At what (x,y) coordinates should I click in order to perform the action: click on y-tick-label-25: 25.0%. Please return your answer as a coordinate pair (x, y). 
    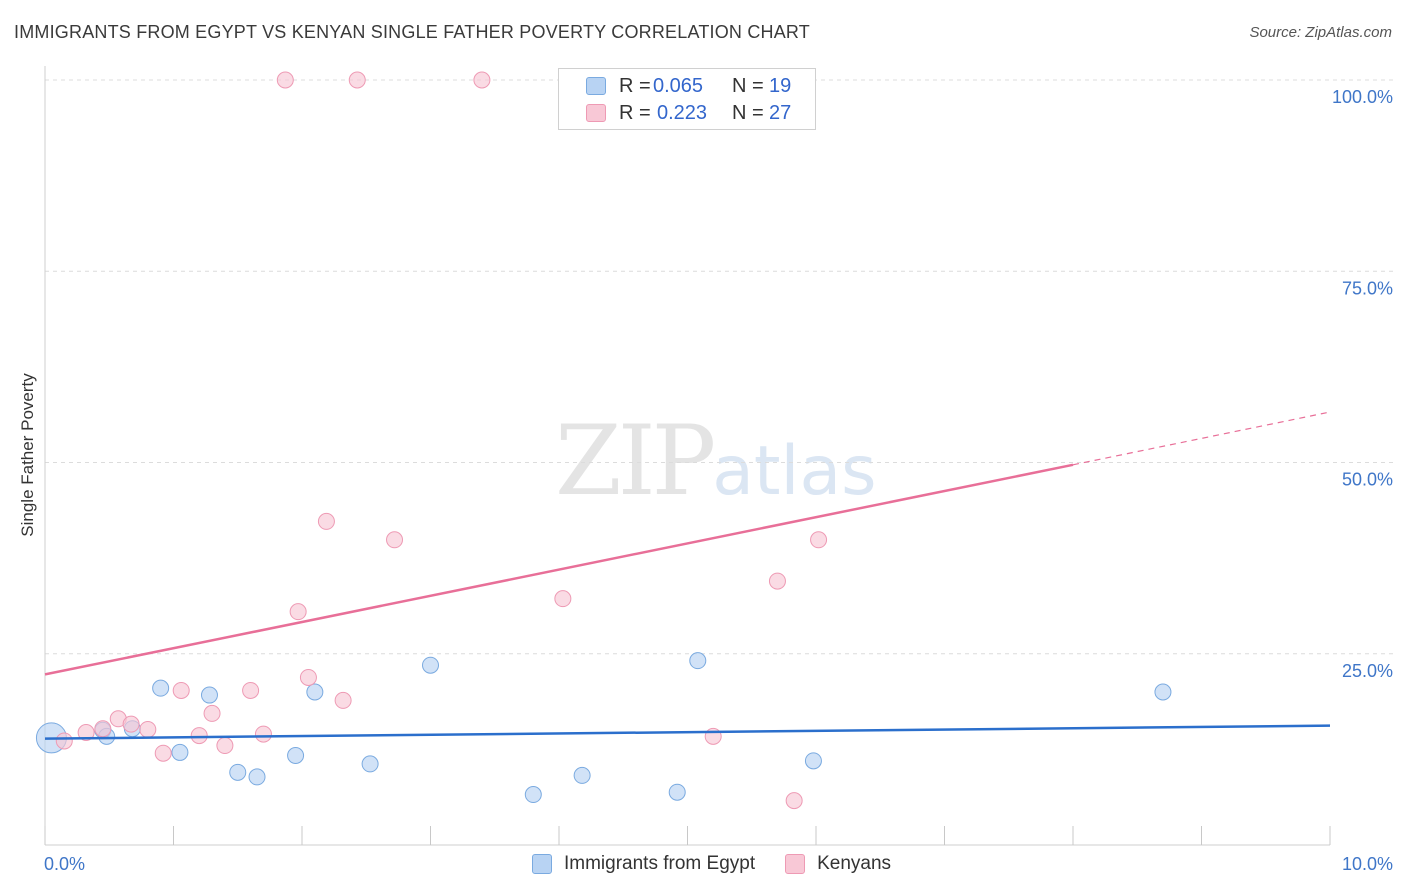
    Looking at the image, I should click on (1367, 671).